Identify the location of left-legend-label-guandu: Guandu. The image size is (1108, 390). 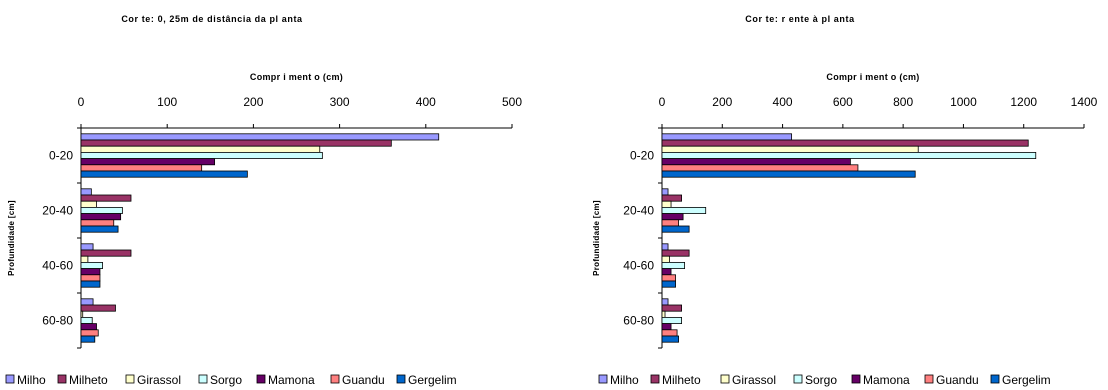
(363, 380).